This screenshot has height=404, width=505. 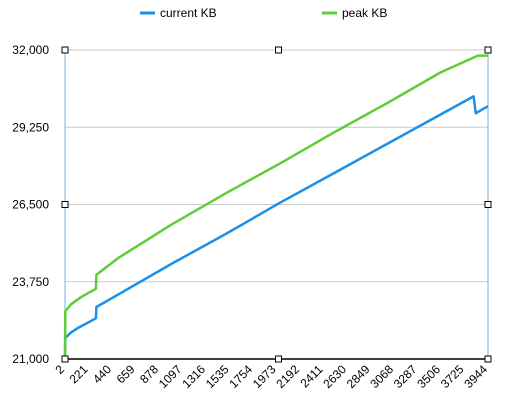 What do you see at coordinates (287, 376) in the screenshot?
I see `x-tick-label: 2192` at bounding box center [287, 376].